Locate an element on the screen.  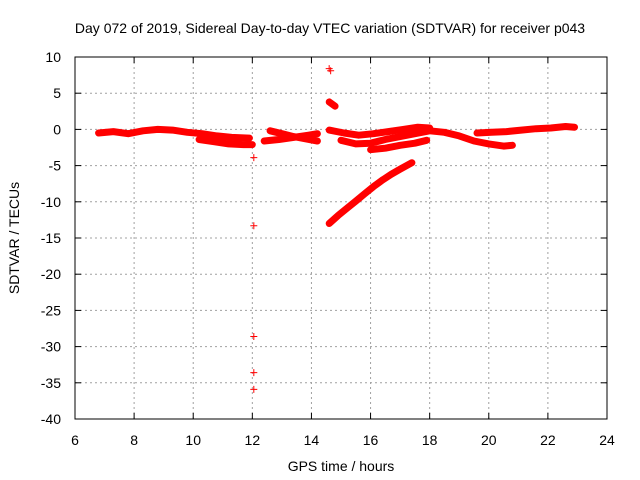
y-tick-label: 5 is located at coordinates (57, 93).